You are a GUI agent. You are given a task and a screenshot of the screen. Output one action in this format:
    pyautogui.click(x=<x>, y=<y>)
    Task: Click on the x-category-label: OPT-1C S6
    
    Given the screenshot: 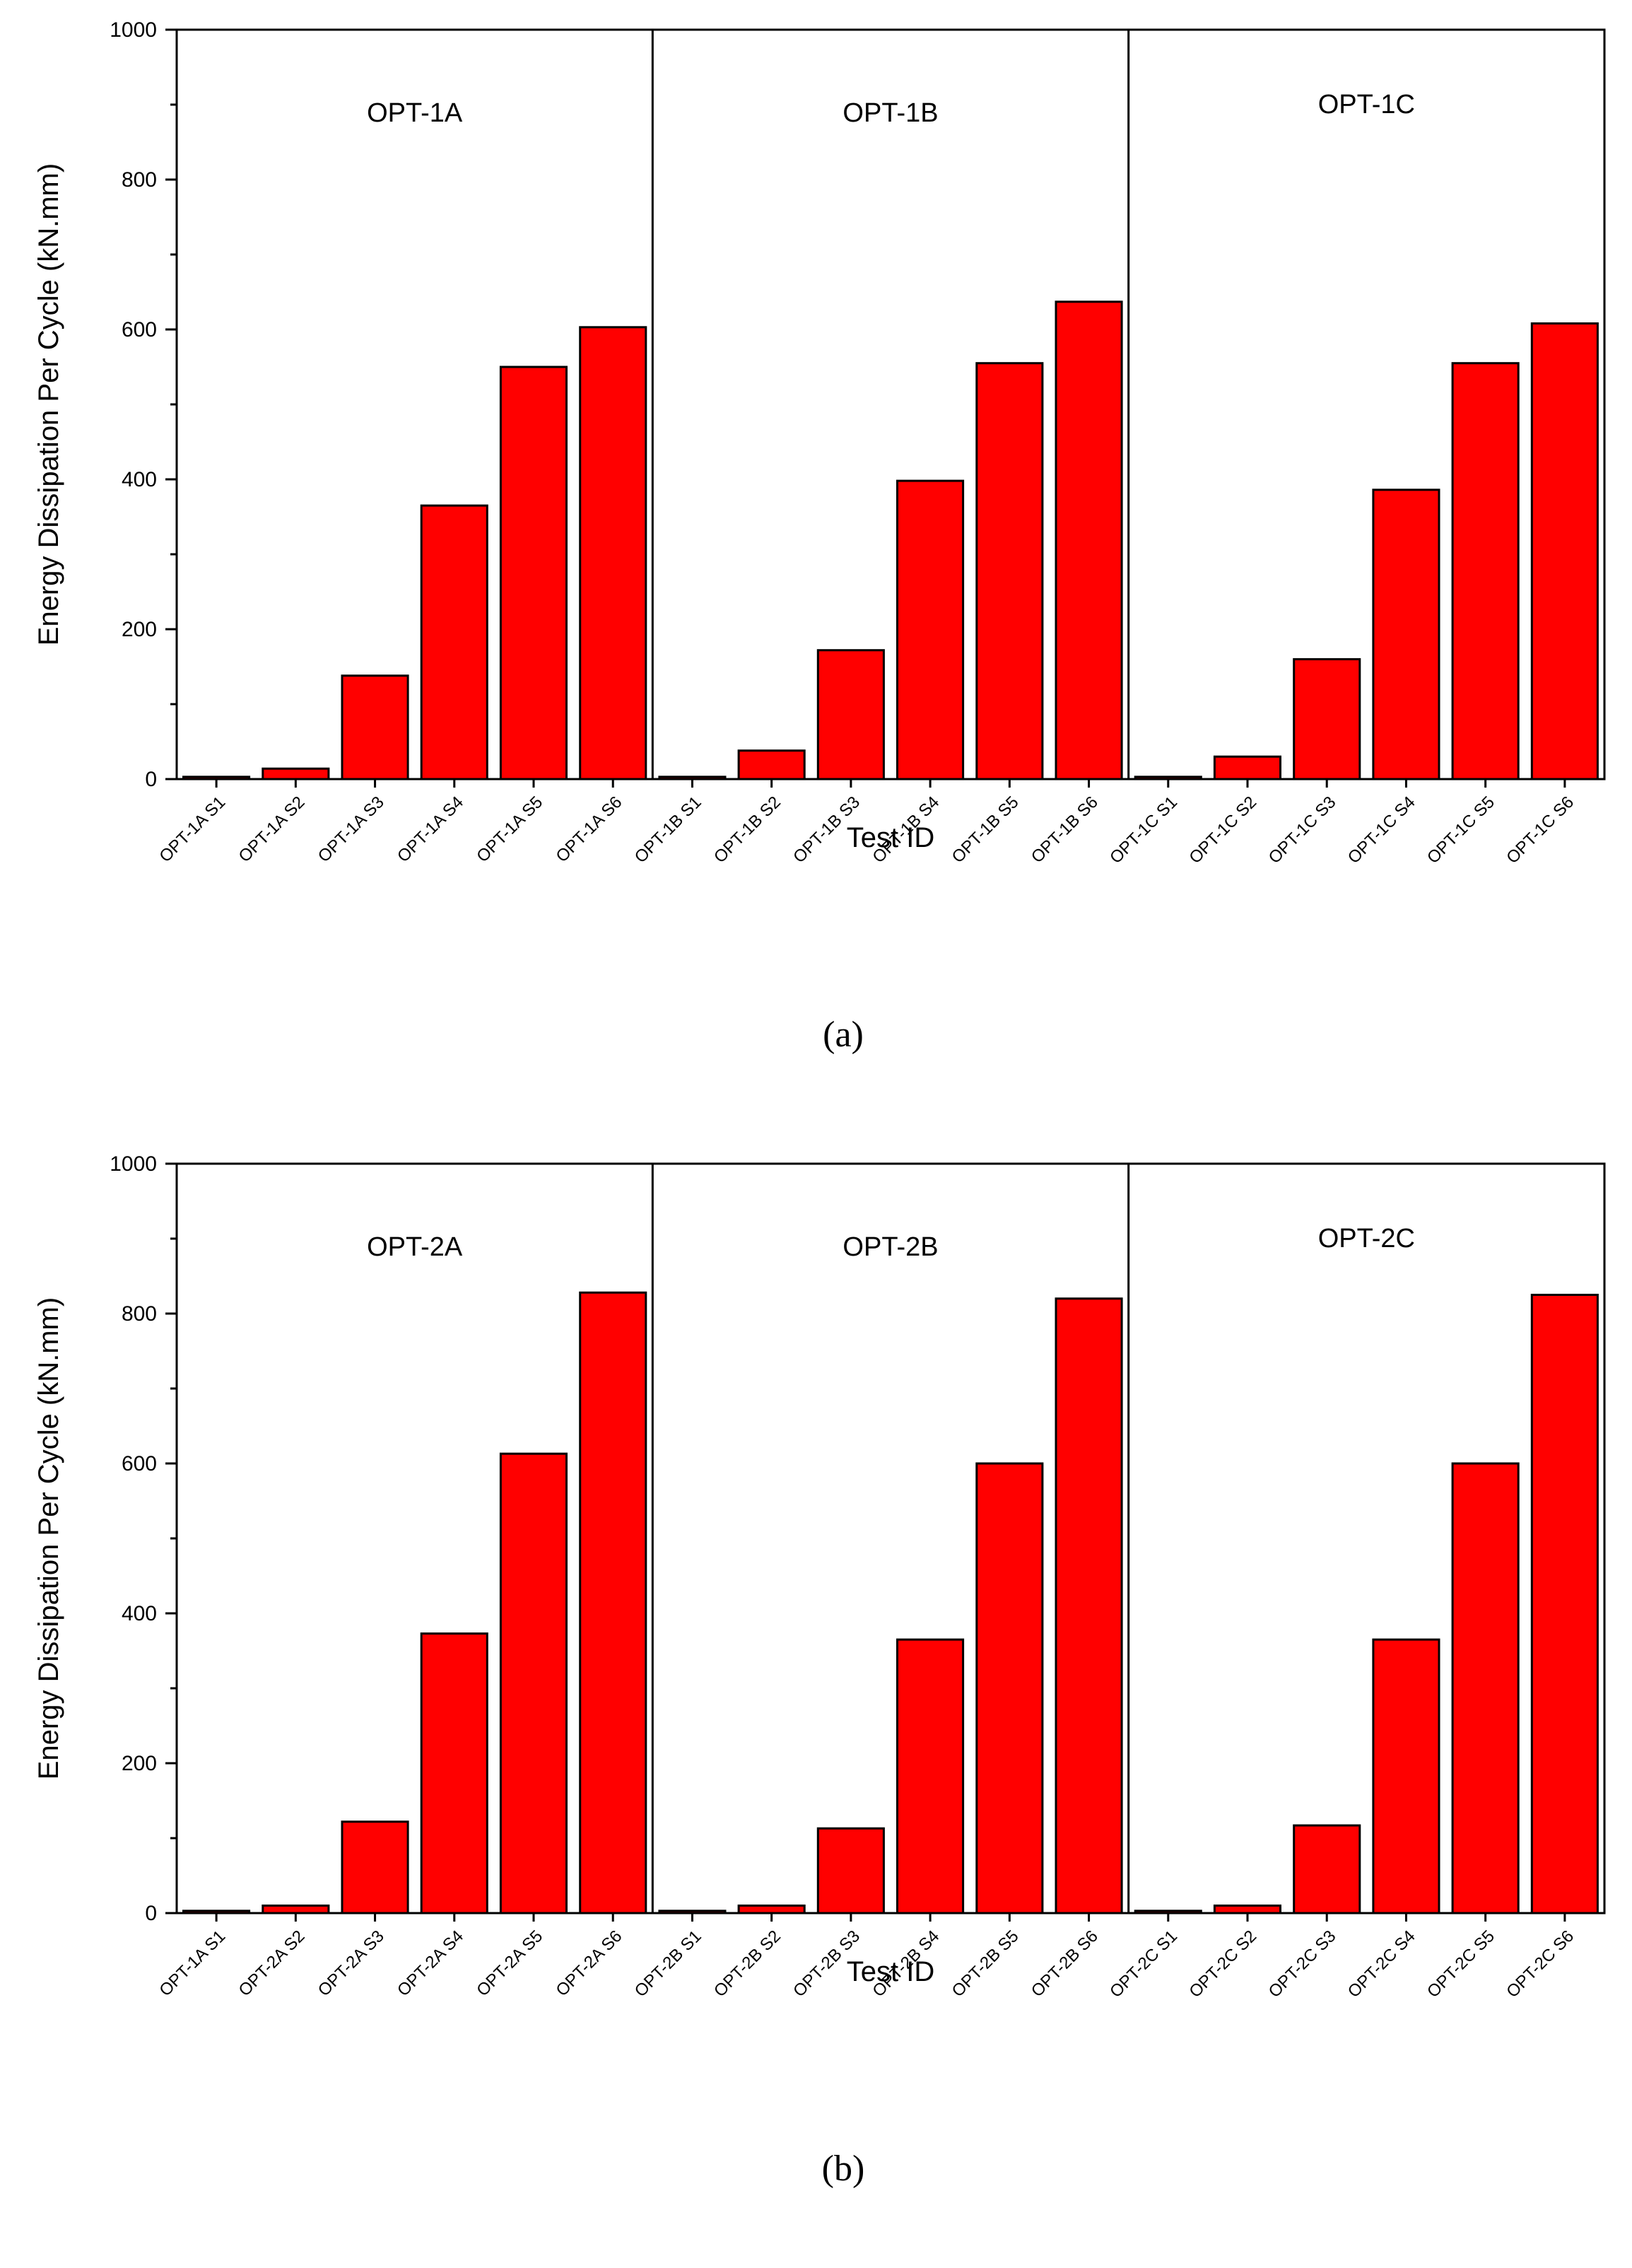 What is the action you would take?
    pyautogui.click(x=1540, y=830)
    